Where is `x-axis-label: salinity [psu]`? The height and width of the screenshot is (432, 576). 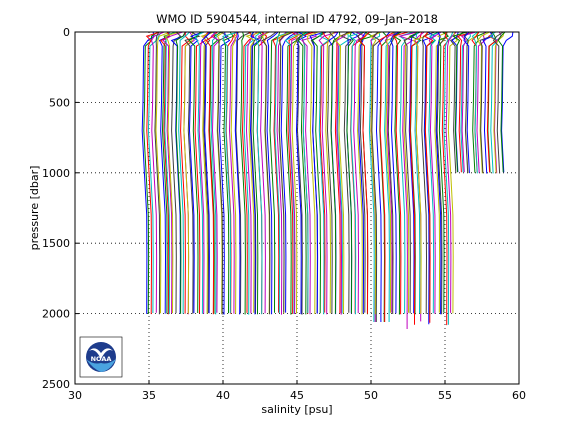 x-axis-label: salinity [psu] is located at coordinates (296, 409).